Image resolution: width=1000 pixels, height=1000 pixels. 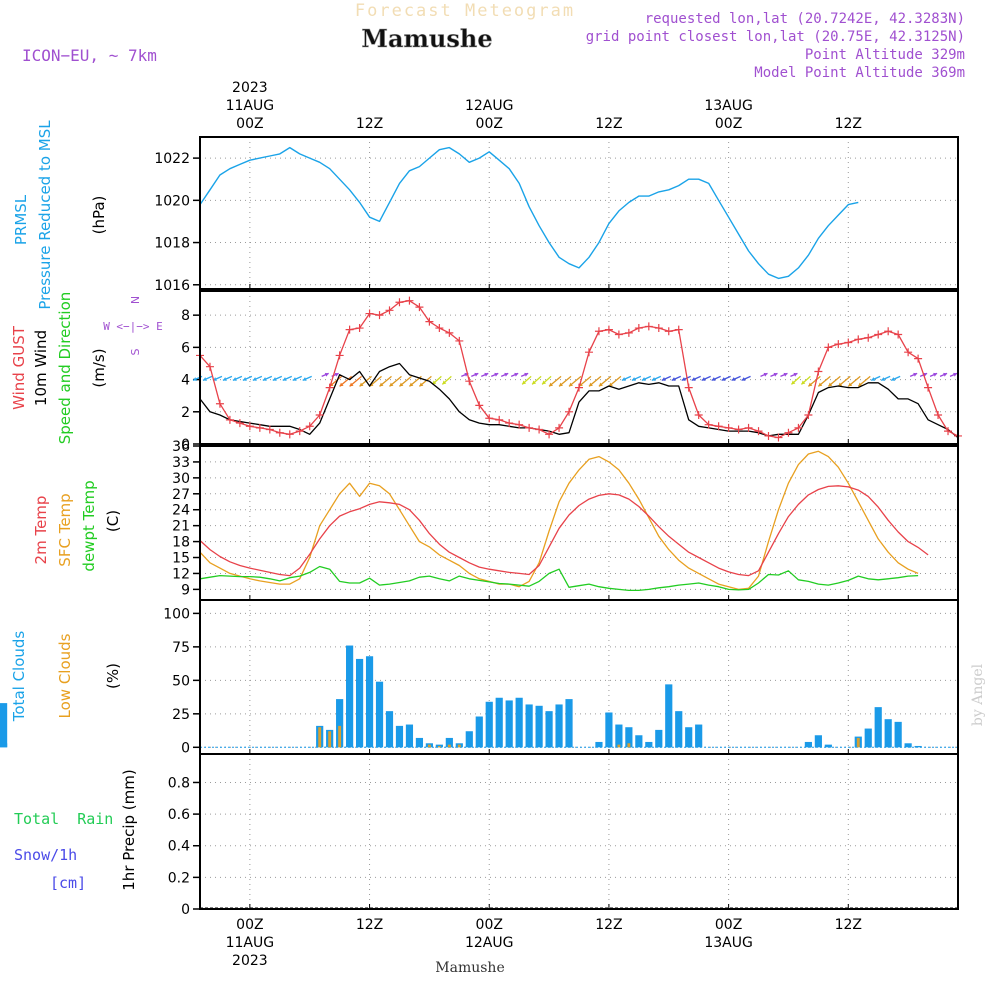 I want to click on y-tick-label: 4, so click(x=185, y=381).